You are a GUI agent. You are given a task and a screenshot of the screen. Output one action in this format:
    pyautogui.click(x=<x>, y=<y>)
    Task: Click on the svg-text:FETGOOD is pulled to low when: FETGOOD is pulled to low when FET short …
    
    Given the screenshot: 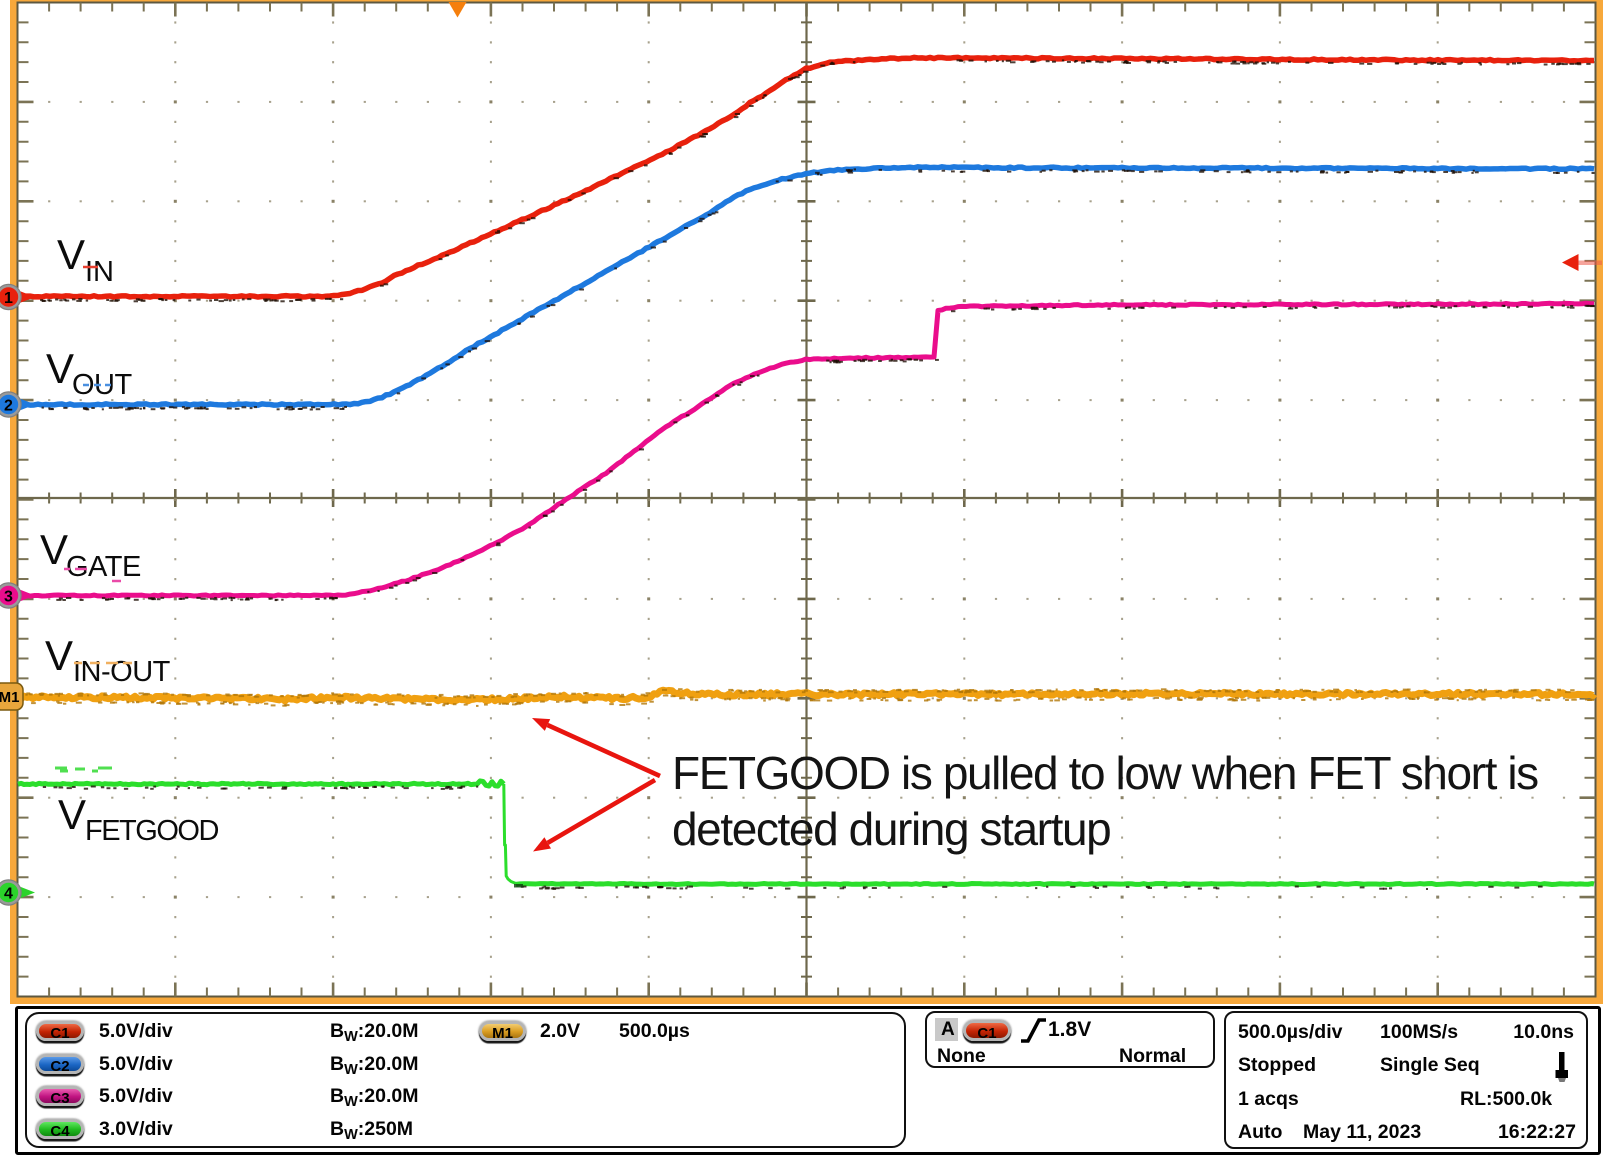 What is the action you would take?
    pyautogui.click(x=1105, y=773)
    